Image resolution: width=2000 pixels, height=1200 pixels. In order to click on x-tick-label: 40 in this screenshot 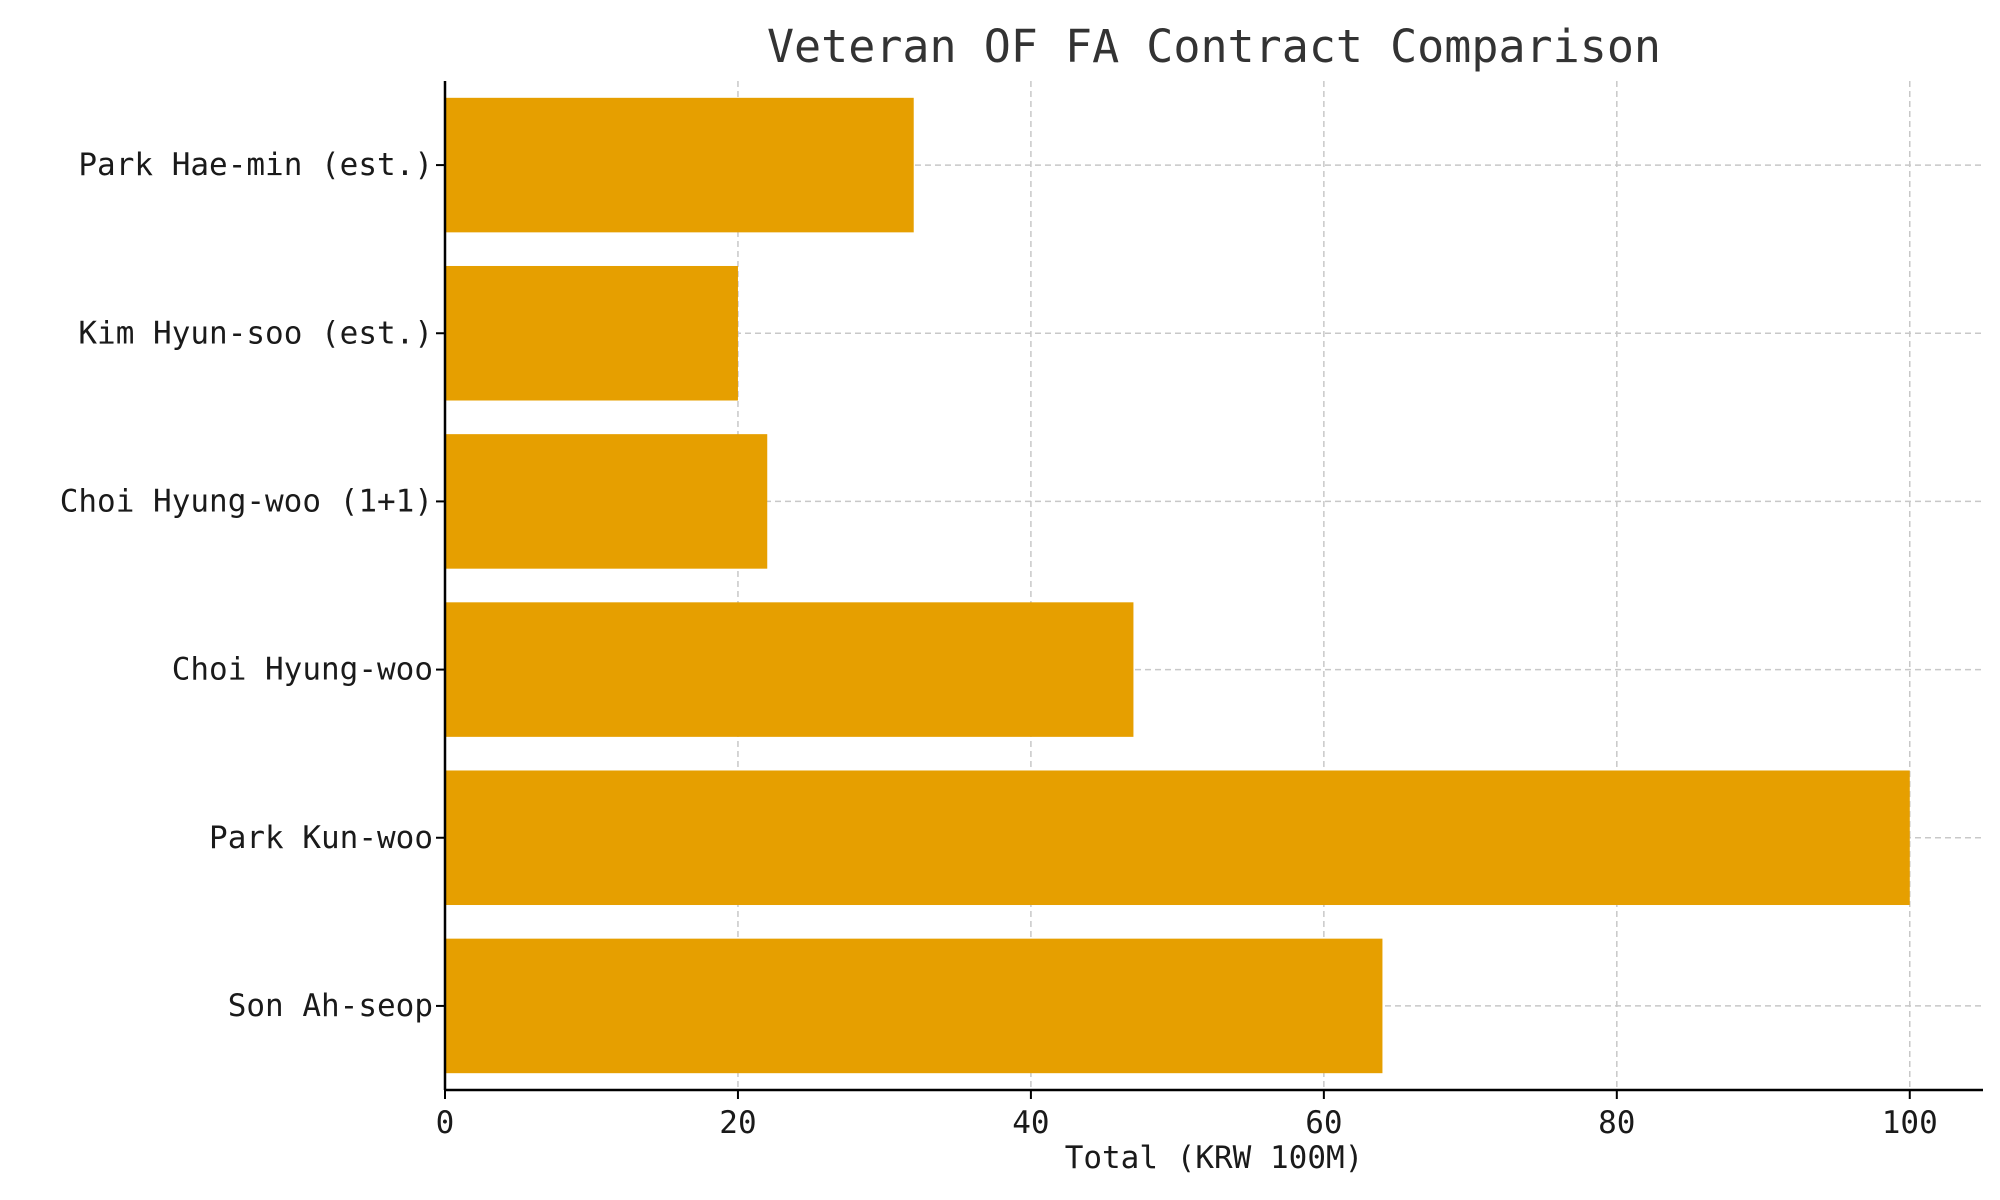, I will do `click(1030, 1123)`.